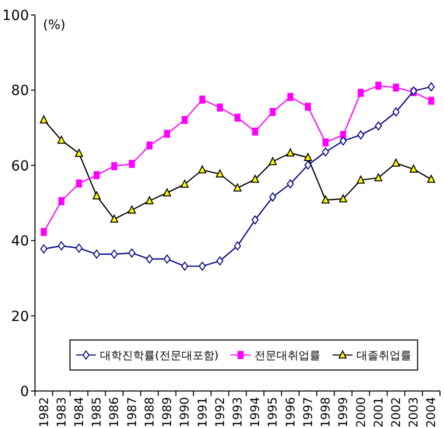 The width and height of the screenshot is (444, 428). Describe the element at coordinates (431, 412) in the screenshot. I see `x-tick-label: 2004` at that location.